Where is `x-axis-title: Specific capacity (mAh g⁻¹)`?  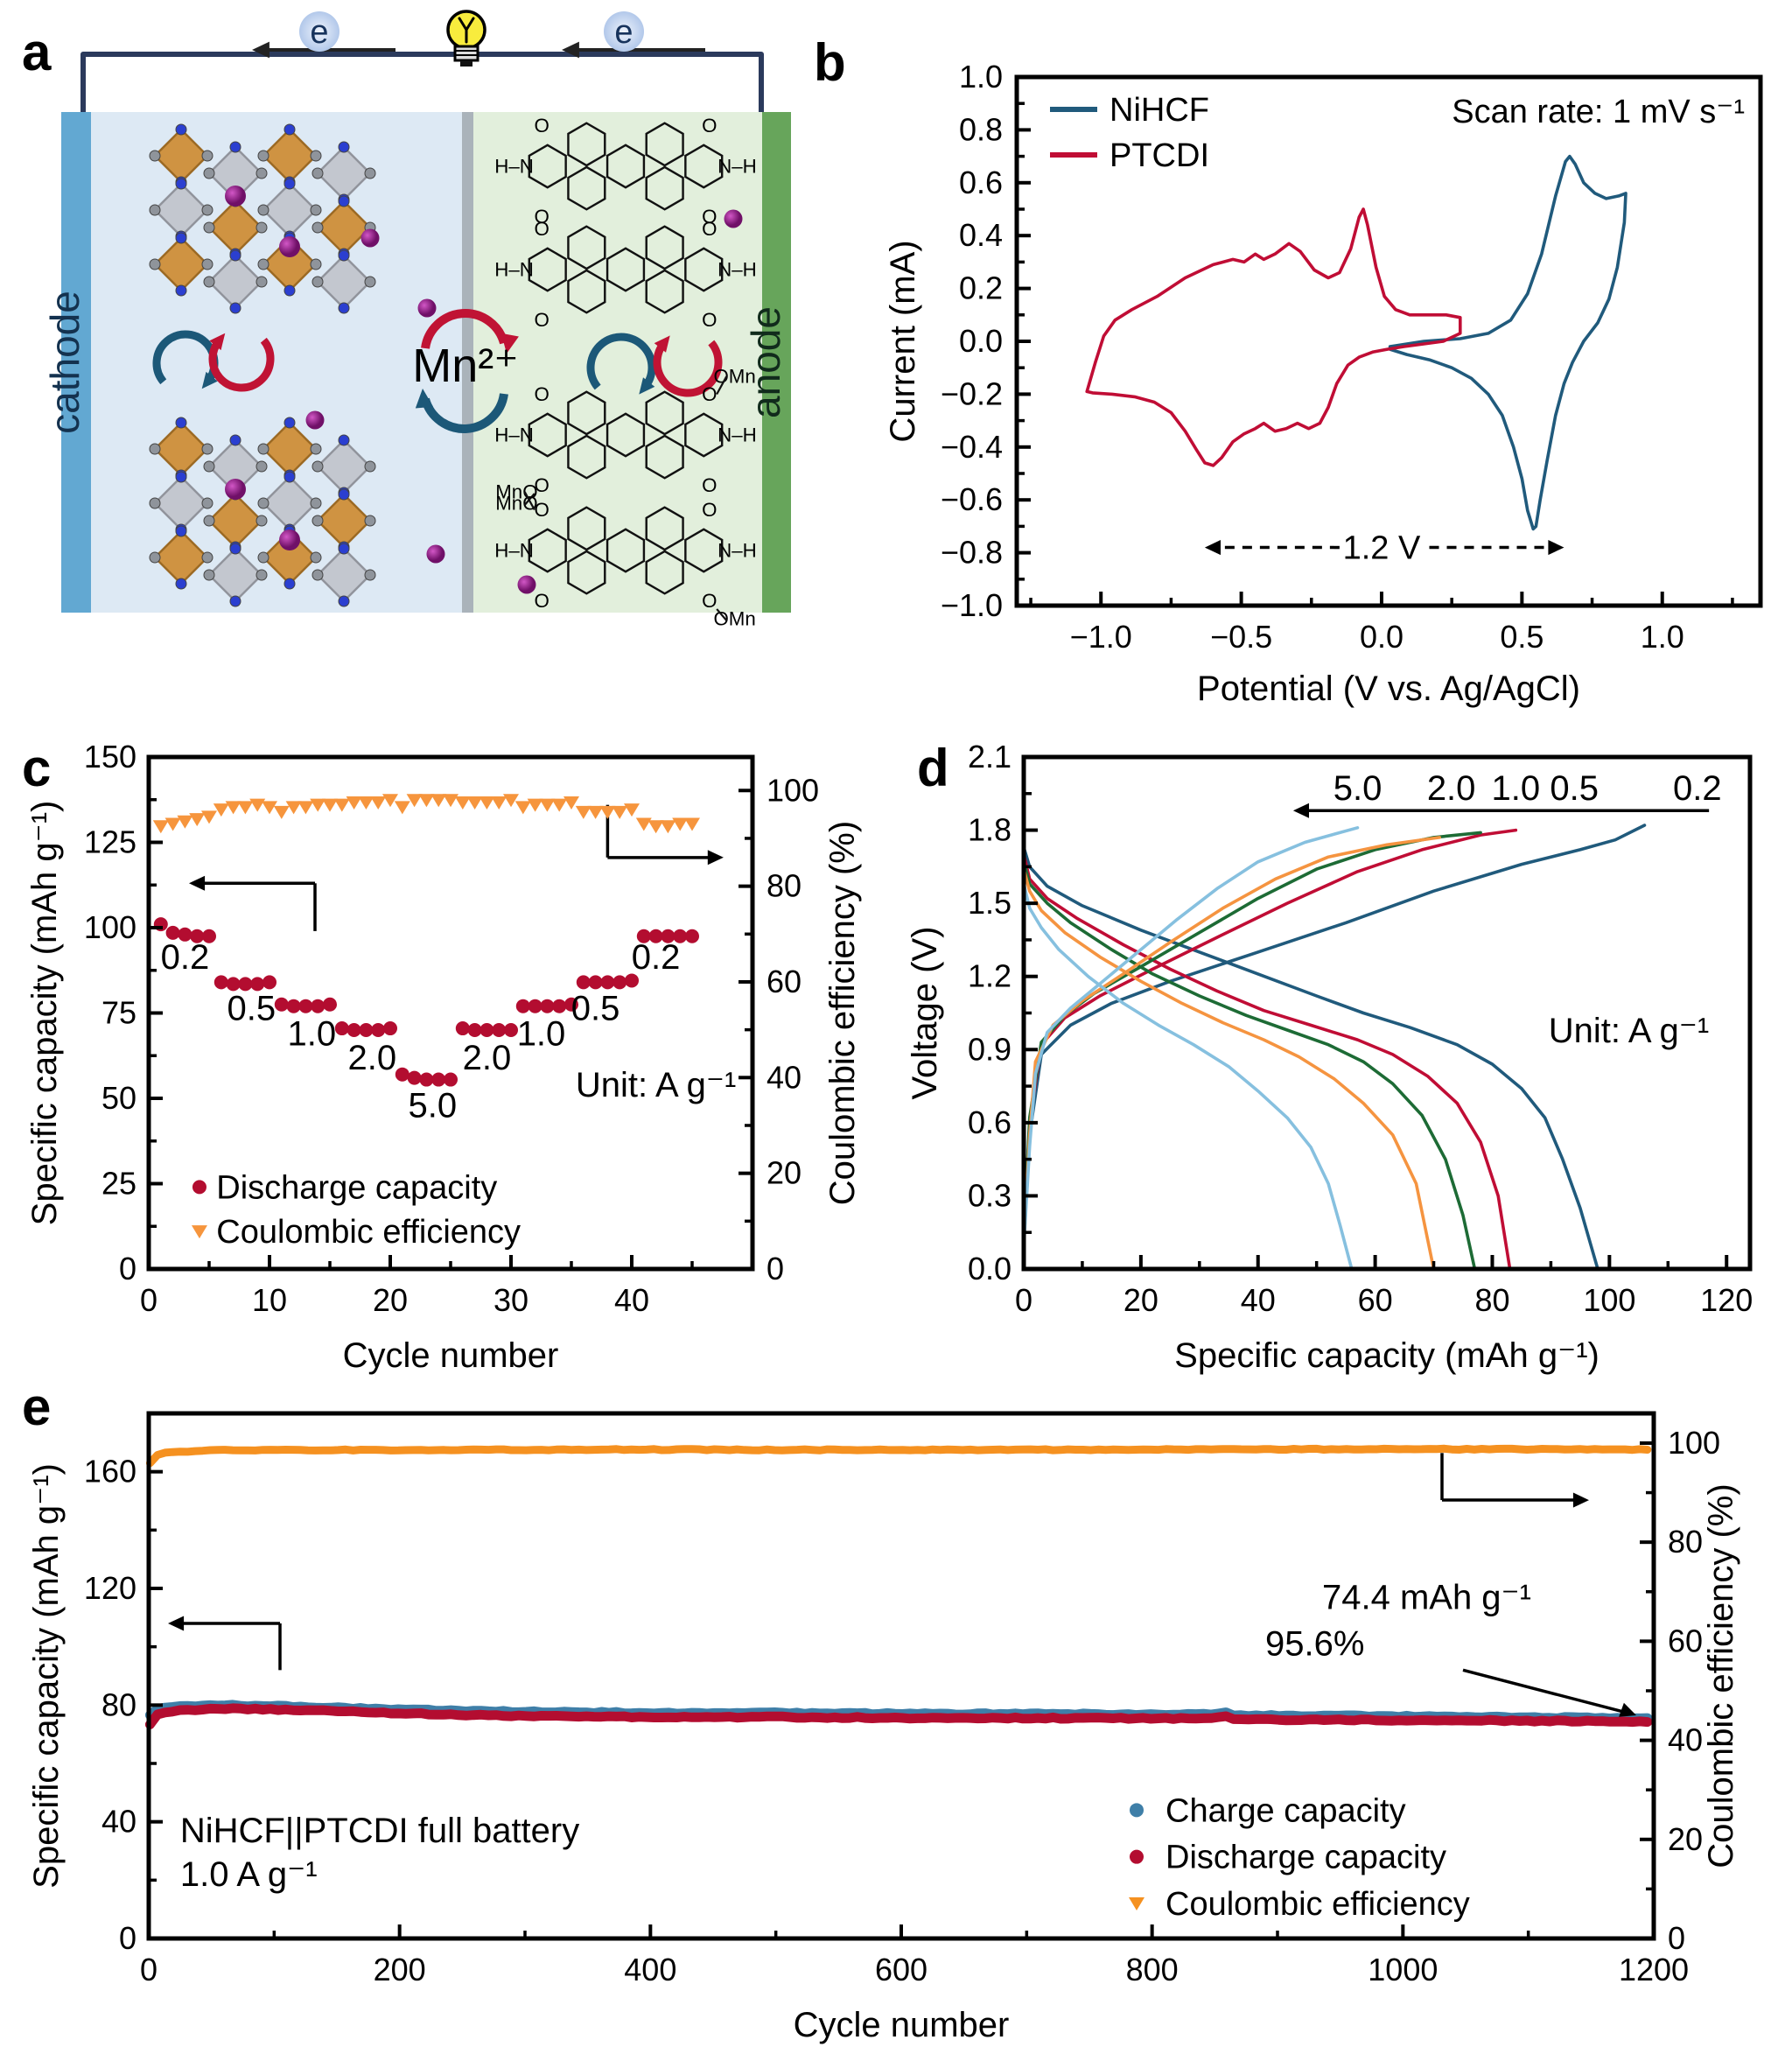 x-axis-title: Specific capacity (mAh g⁻¹) is located at coordinates (1387, 1355).